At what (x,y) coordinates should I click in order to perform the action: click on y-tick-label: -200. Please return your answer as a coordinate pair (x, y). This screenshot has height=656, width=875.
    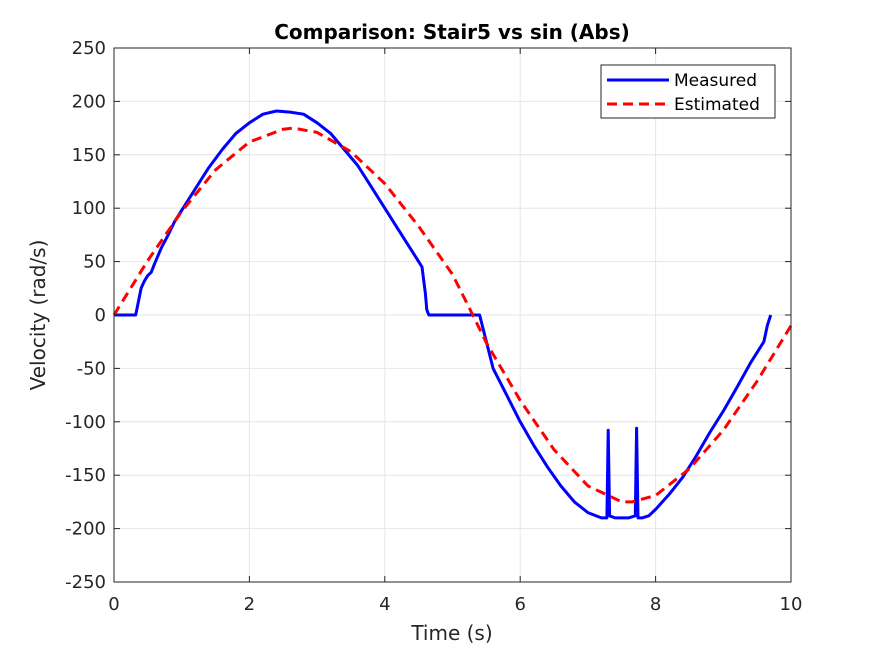
    Looking at the image, I should click on (85, 529).